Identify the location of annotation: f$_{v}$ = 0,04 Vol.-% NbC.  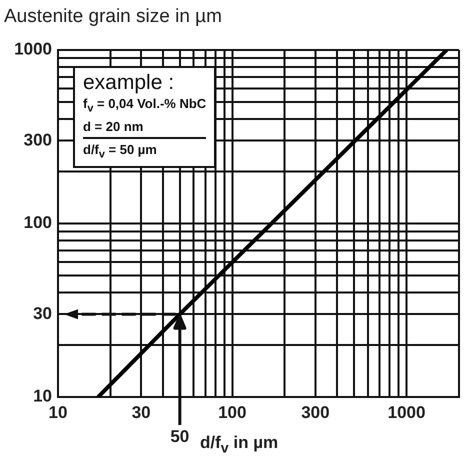
(144, 106).